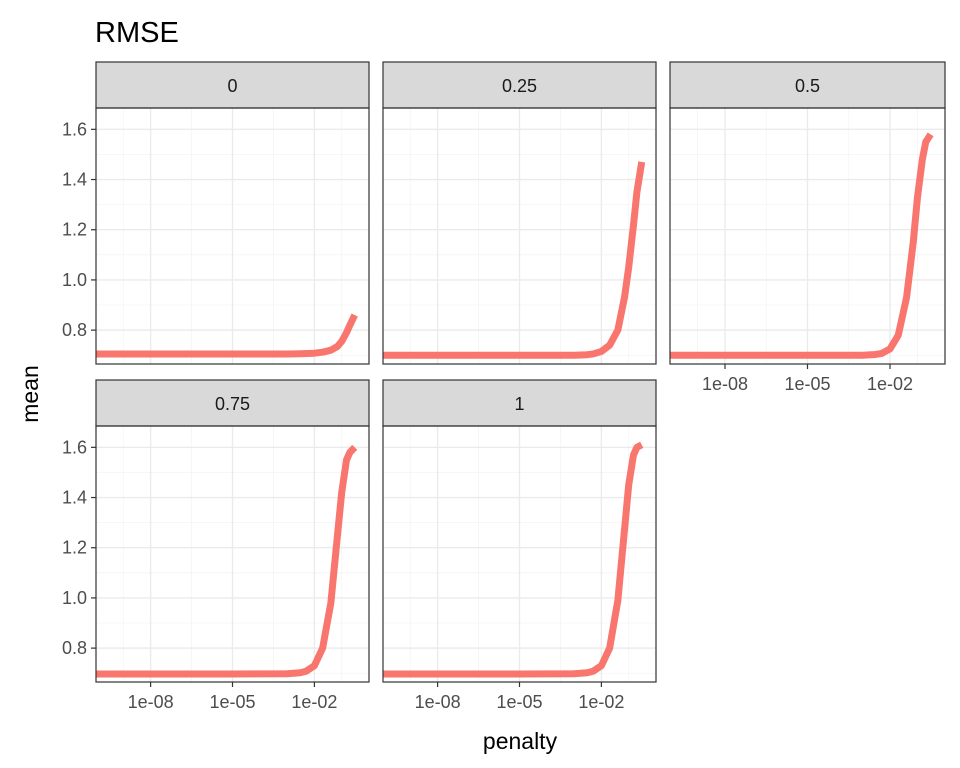 This screenshot has height=768, width=960. What do you see at coordinates (520, 741) in the screenshot?
I see `x-axis-title: penalty` at bounding box center [520, 741].